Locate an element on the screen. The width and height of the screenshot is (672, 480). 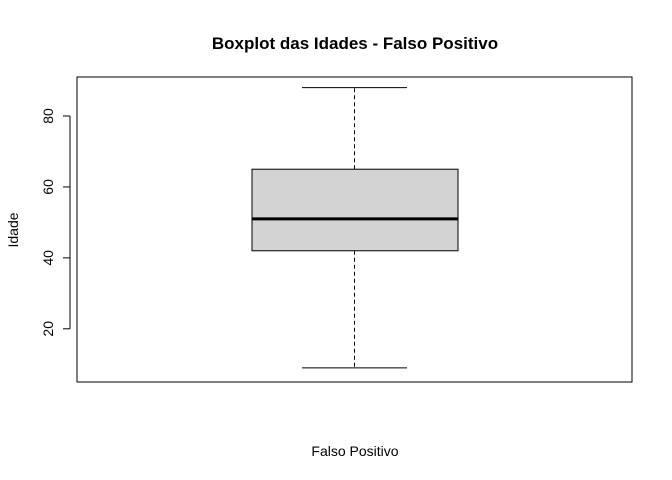
interquartile-box is located at coordinates (355, 210).